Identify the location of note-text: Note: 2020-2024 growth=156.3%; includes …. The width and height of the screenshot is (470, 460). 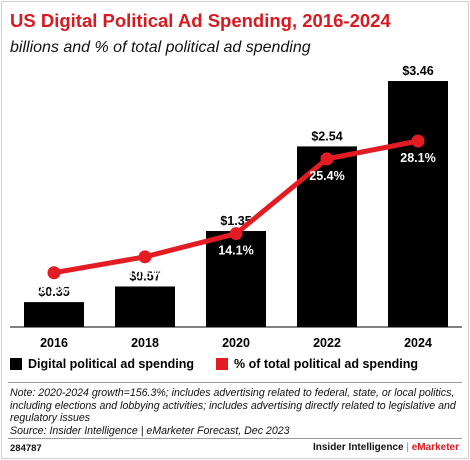
(233, 406).